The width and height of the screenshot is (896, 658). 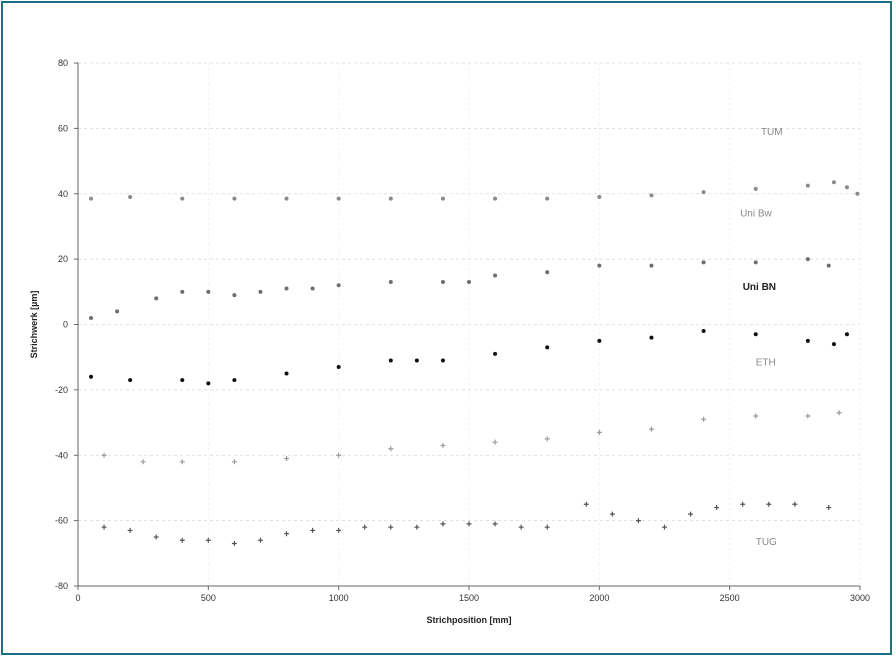 I want to click on y-tick-label: 20, so click(x=63, y=259).